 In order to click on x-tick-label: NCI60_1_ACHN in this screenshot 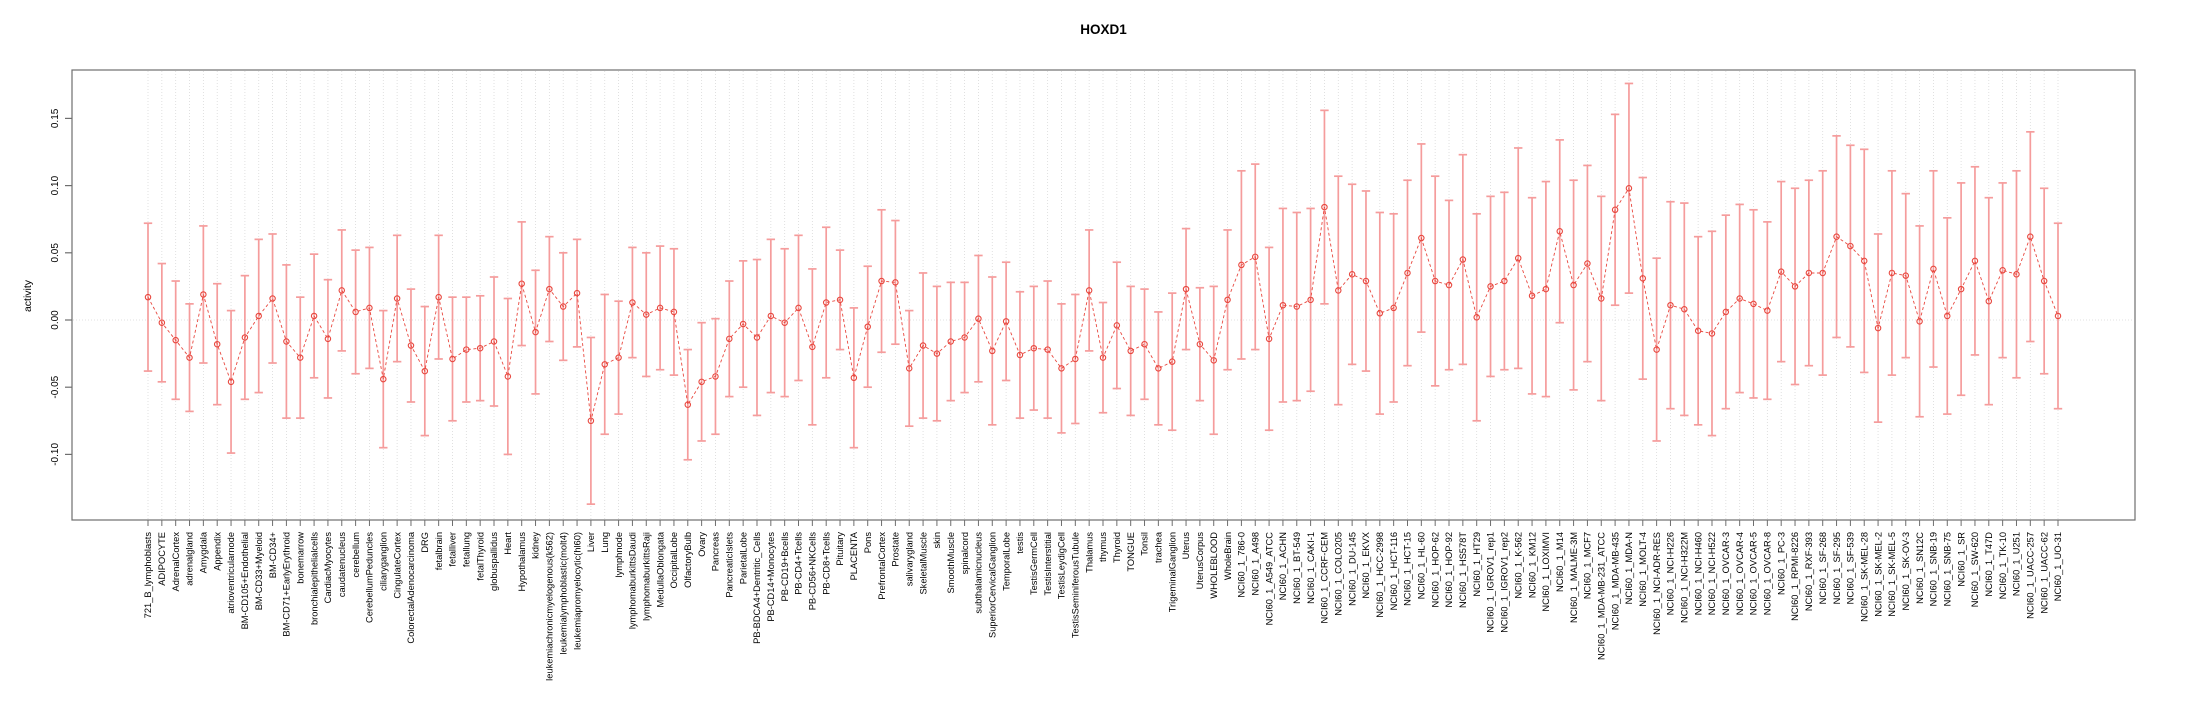, I will do `click(1283, 566)`.